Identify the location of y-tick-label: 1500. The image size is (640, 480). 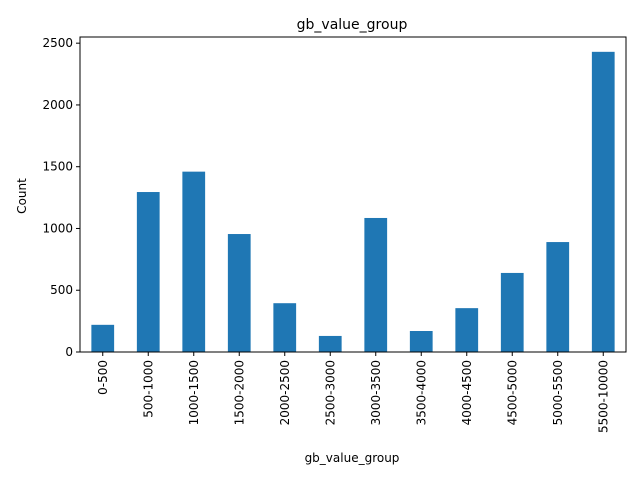
(57, 167).